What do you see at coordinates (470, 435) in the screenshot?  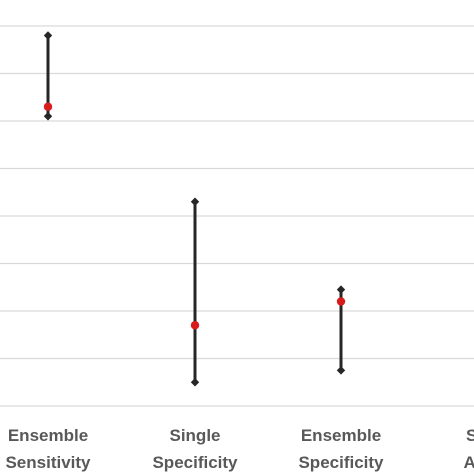 I see `category-label: Si` at bounding box center [470, 435].